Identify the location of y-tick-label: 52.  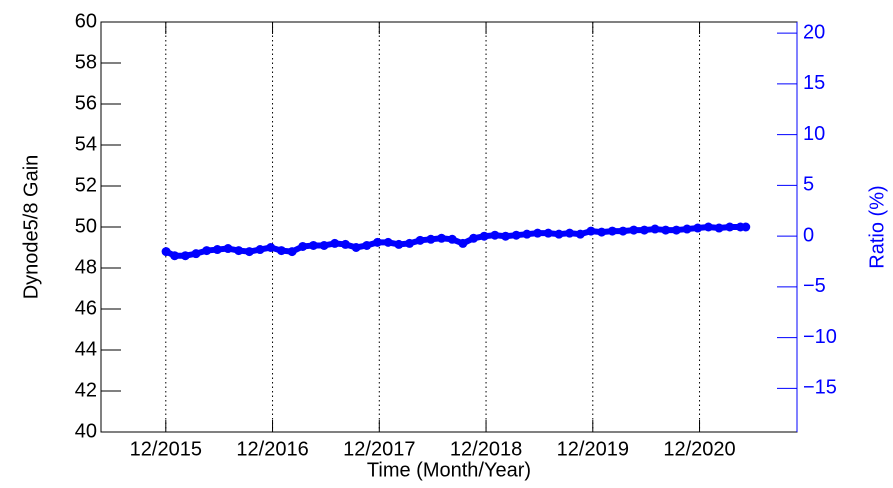
(86, 185).